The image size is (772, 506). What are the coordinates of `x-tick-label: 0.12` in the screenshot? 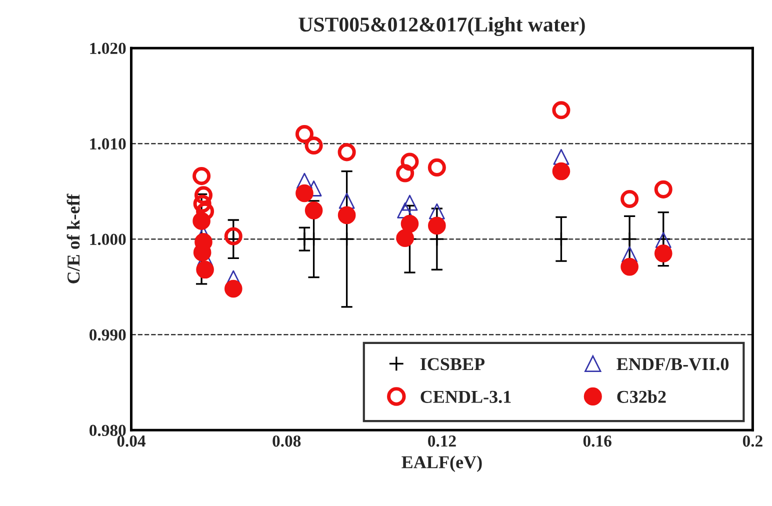 It's located at (442, 441).